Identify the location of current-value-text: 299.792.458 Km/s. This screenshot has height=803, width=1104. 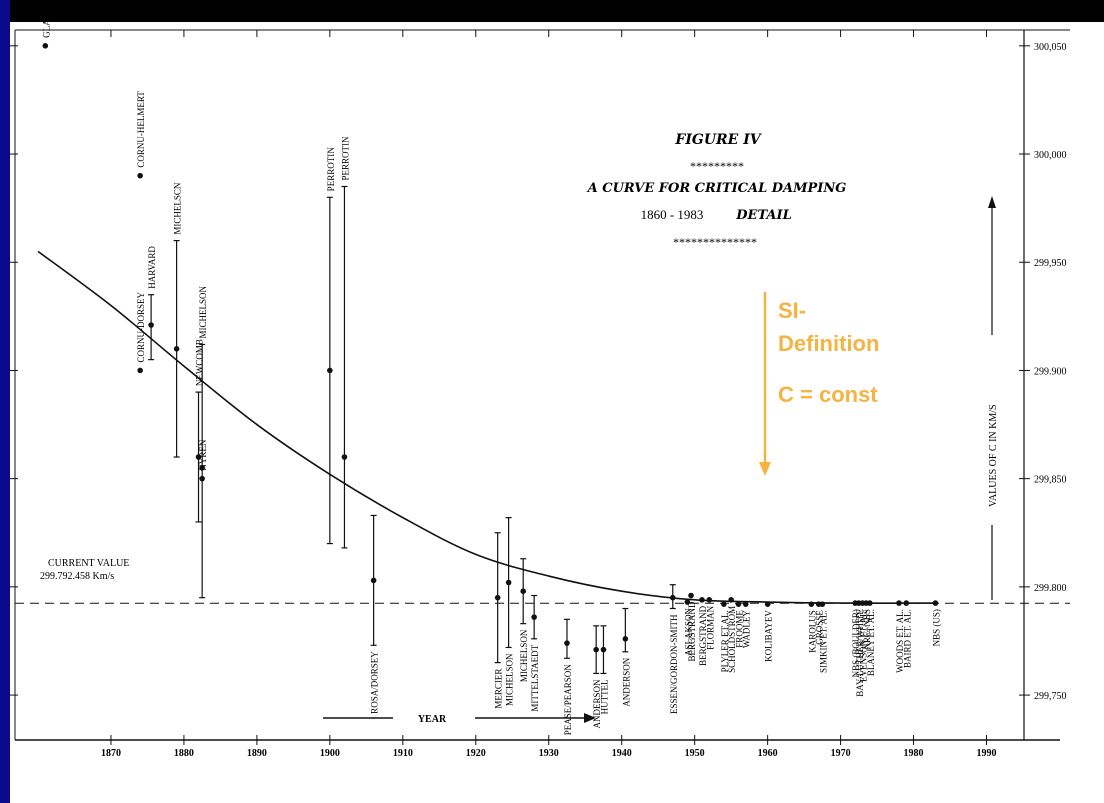
(77, 576).